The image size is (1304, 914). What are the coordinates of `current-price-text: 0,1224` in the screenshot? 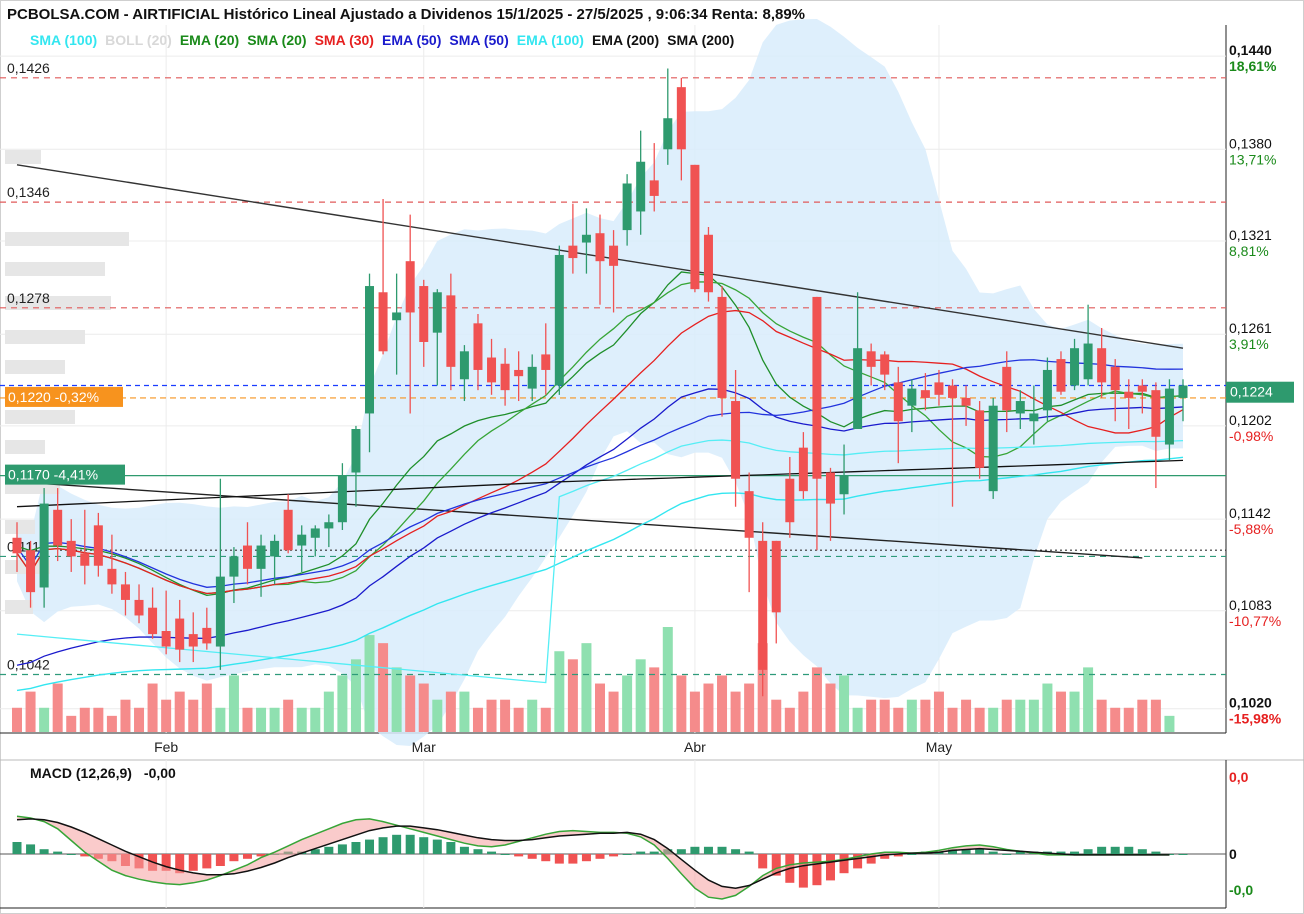 It's located at (1251, 392).